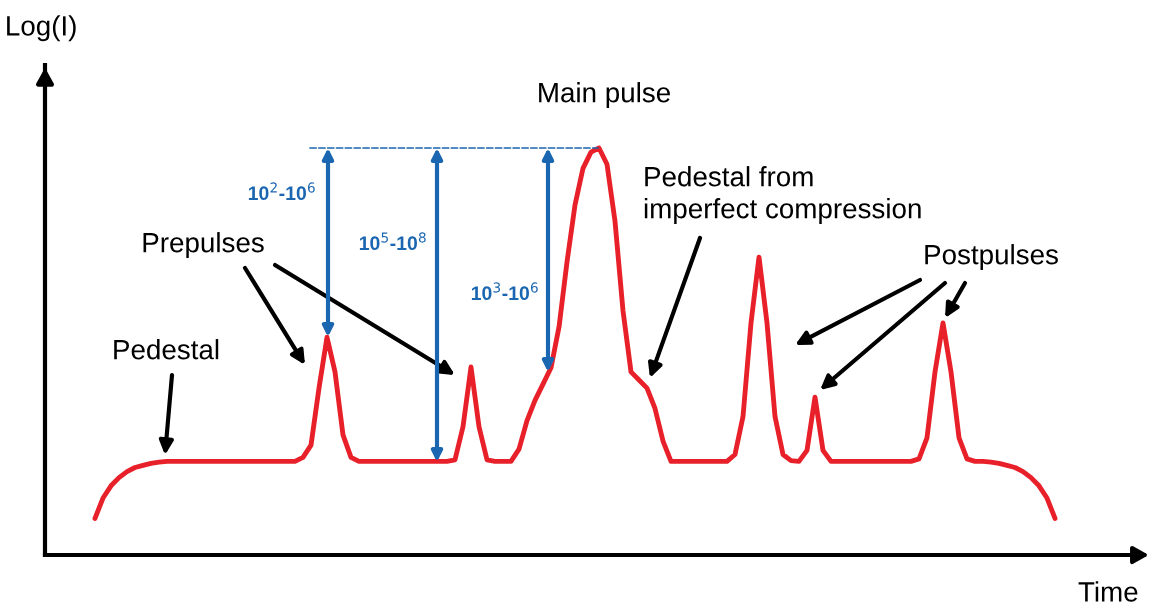 The height and width of the screenshot is (610, 1159). Describe the element at coordinates (41, 28) in the screenshot. I see `y-axis-title: Log(I)` at that location.